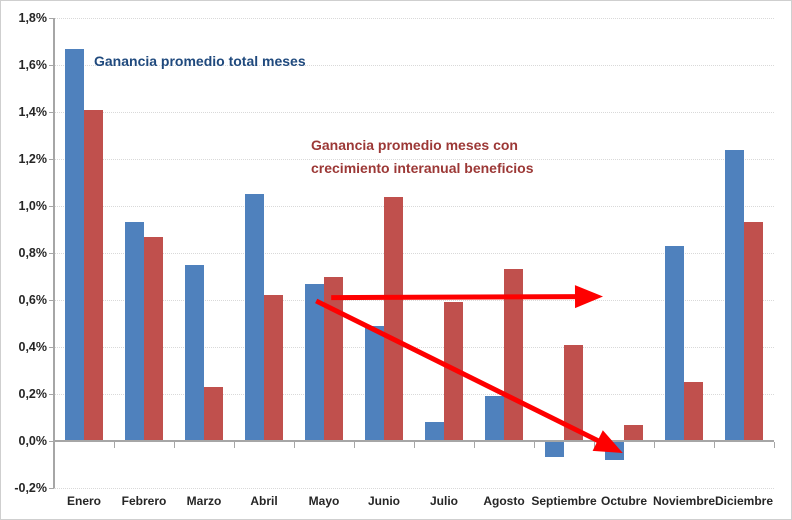 This screenshot has width=792, height=520. Describe the element at coordinates (33, 394) in the screenshot. I see `y-tick-label: 0,2%` at that location.